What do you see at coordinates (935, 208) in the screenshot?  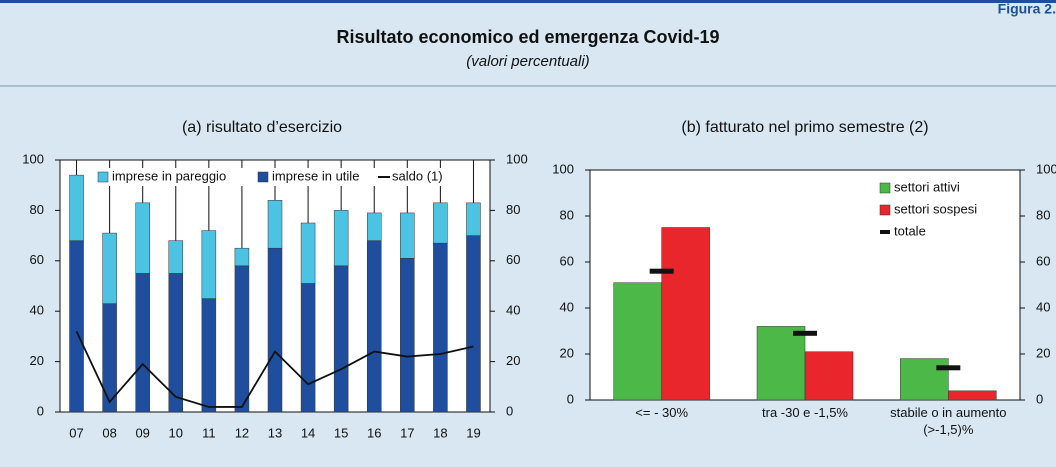 I see `legend-label: settori sospesi` at bounding box center [935, 208].